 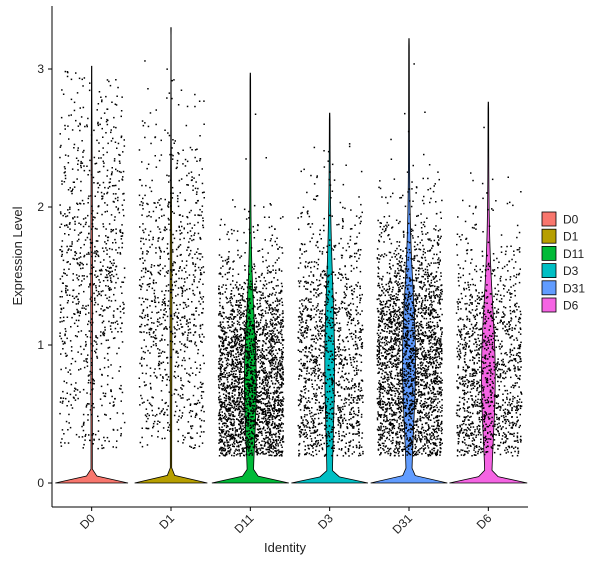 What do you see at coordinates (40, 345) in the screenshot?
I see `y-tick-label-1: 1` at bounding box center [40, 345].